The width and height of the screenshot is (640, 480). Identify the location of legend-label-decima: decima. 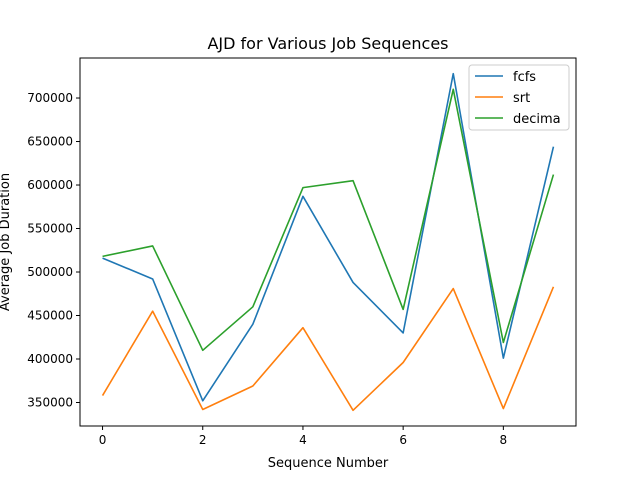
(537, 119).